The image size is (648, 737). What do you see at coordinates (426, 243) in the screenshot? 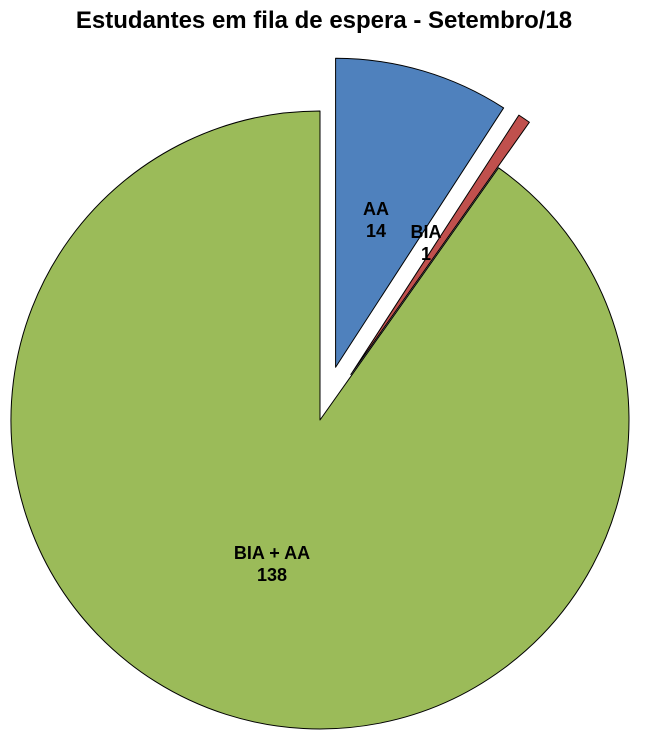
I see `slice-label-bia: BIA 1` at bounding box center [426, 243].